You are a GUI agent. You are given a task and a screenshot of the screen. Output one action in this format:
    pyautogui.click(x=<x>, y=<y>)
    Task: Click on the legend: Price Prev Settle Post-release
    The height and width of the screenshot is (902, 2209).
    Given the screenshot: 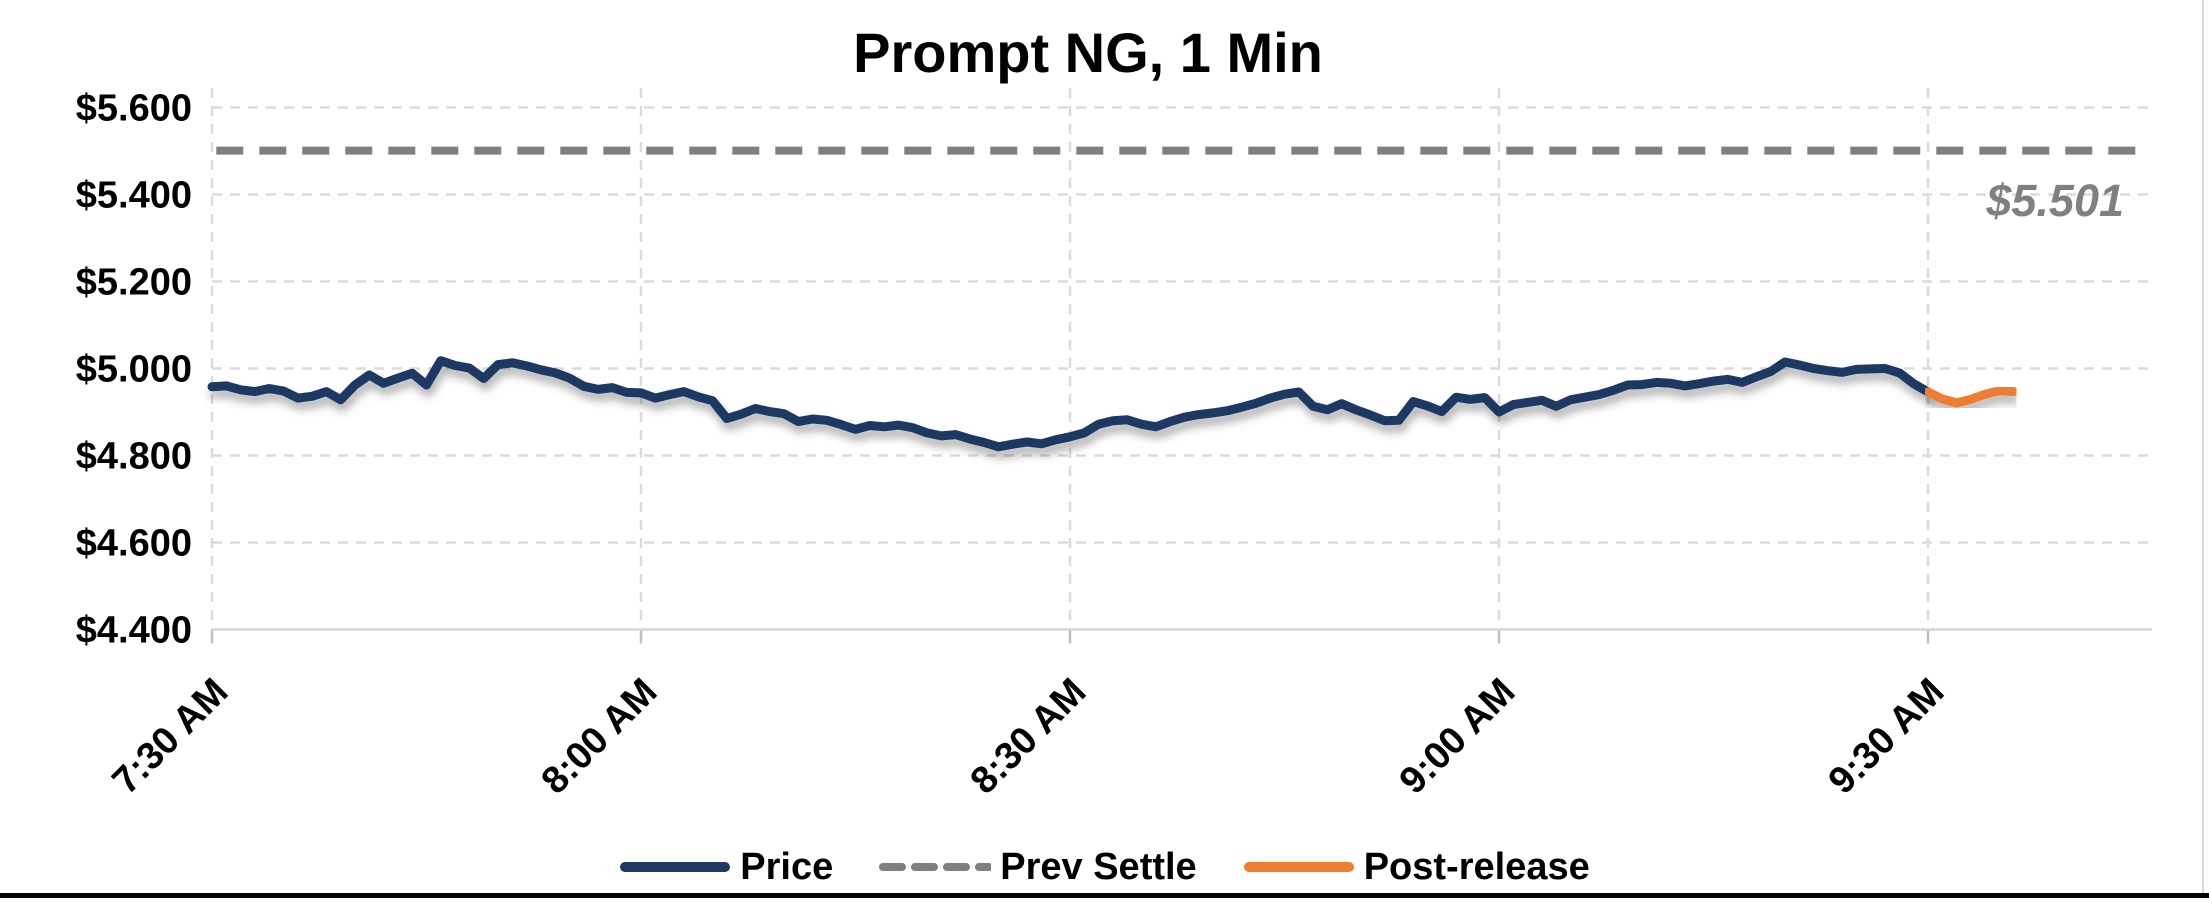 What is the action you would take?
    pyautogui.click(x=1104, y=867)
    